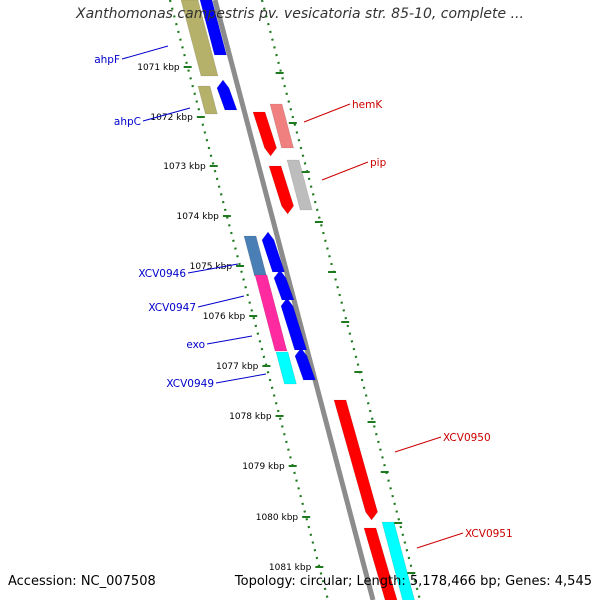 Image resolution: width=600 pixels, height=600 pixels. What do you see at coordinates (355, 460) in the screenshot?
I see `gene-block-xcv0950` at bounding box center [355, 460].